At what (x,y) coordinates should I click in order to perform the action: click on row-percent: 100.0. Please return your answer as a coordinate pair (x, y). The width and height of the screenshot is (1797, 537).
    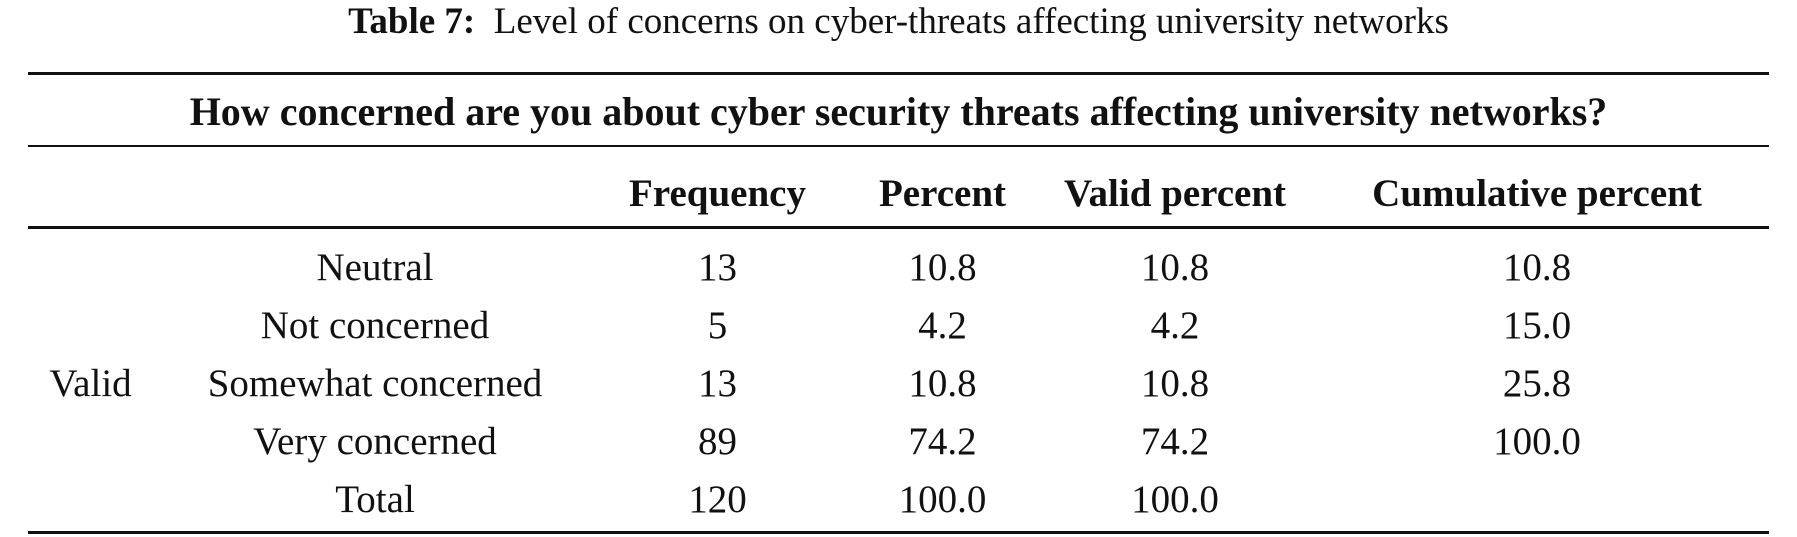
    Looking at the image, I should click on (942, 499).